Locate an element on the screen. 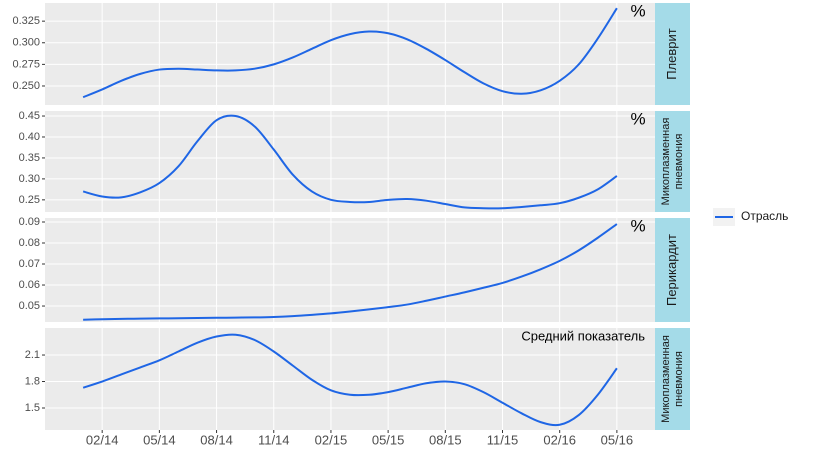  y-tick-label: 0.45 is located at coordinates (29, 116).